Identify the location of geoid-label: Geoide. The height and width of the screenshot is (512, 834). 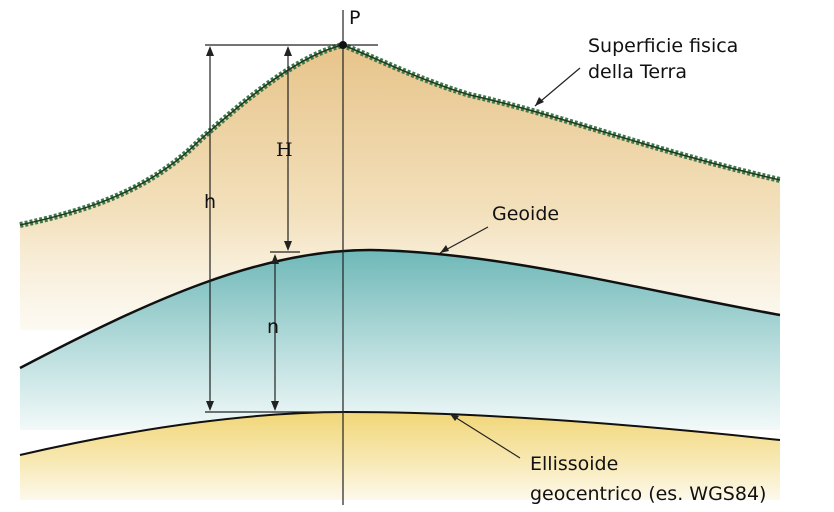
(525, 214).